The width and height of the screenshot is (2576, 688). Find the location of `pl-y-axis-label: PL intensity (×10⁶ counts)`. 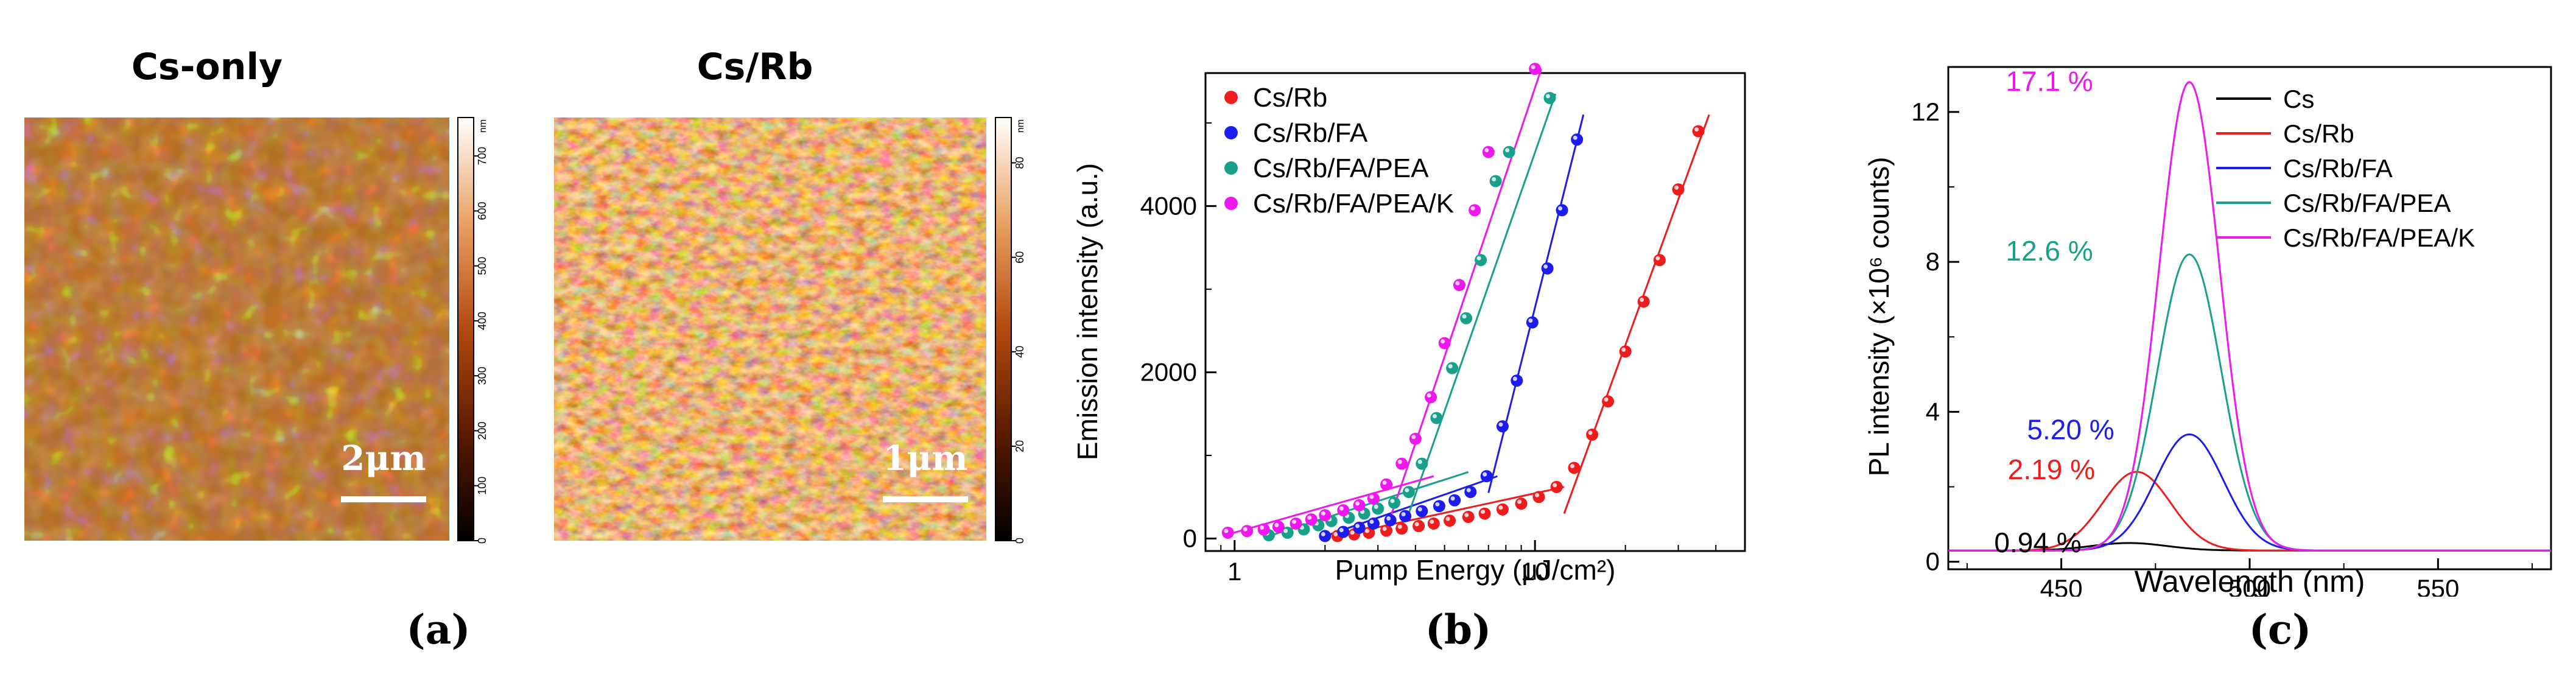

pl-y-axis-label: PL intensity (×10⁶ counts) is located at coordinates (1879, 317).